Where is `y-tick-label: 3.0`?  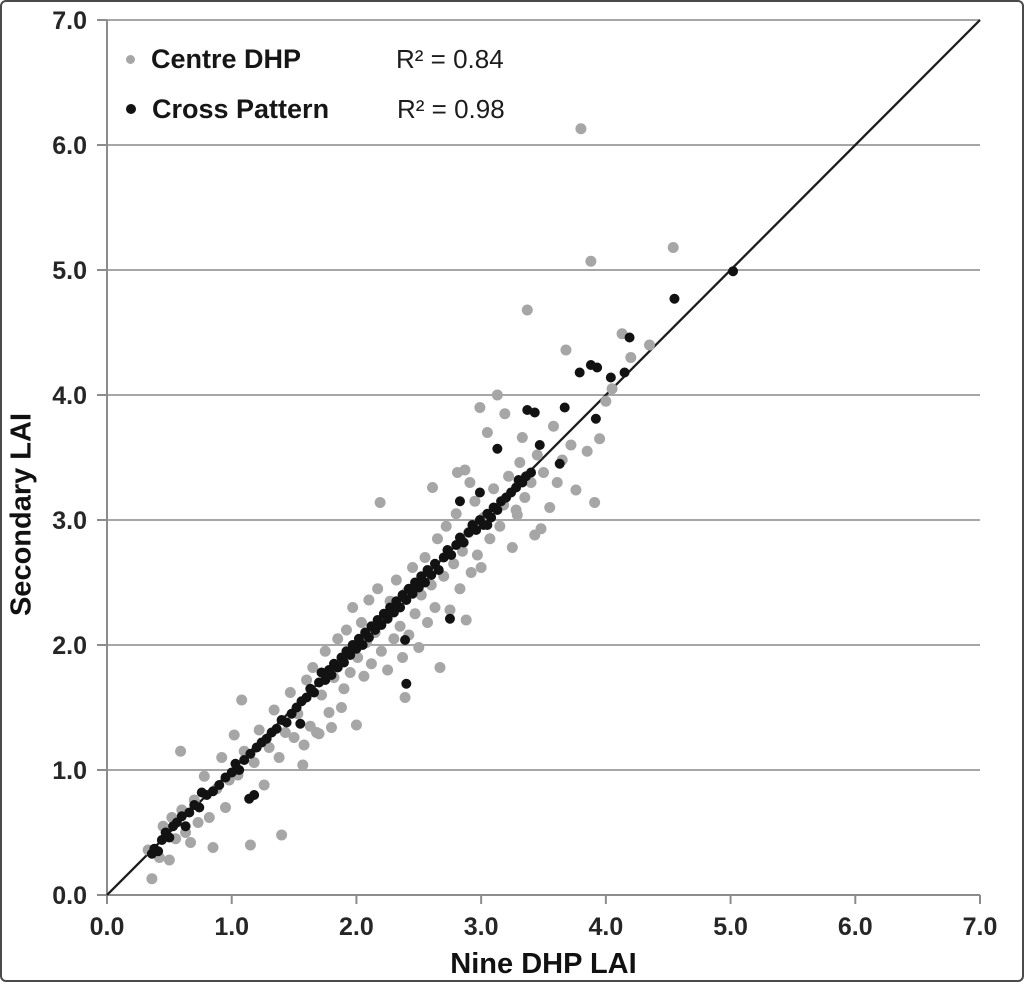
y-tick-label: 3.0 is located at coordinates (69, 521).